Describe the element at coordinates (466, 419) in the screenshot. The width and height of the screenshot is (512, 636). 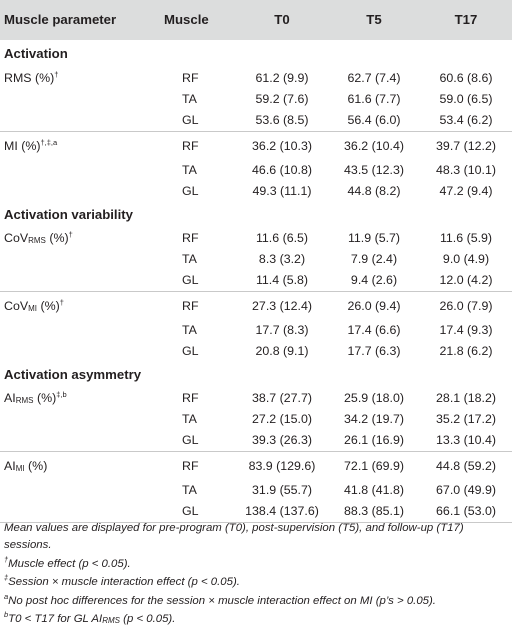
I see `value-t17: 35.2 (17.2)` at that location.